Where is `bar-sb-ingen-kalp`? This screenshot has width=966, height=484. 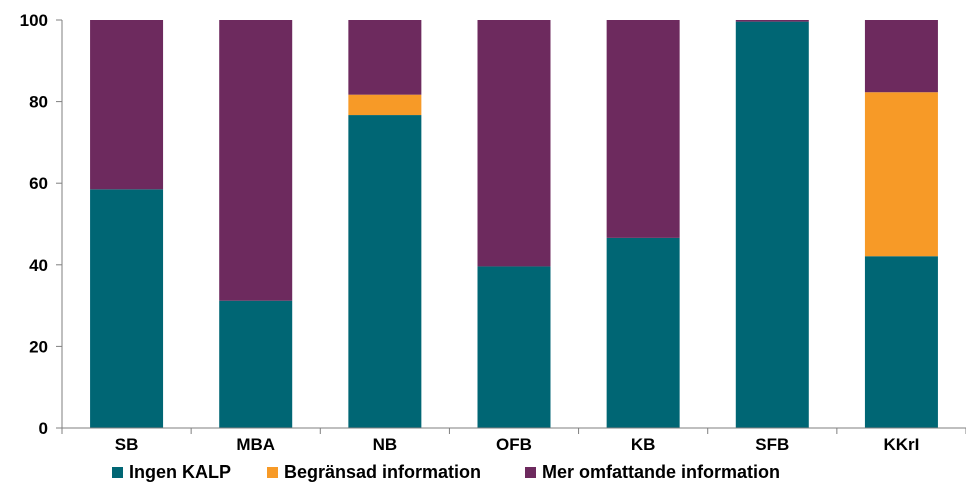
bar-sb-ingen-kalp is located at coordinates (127, 308).